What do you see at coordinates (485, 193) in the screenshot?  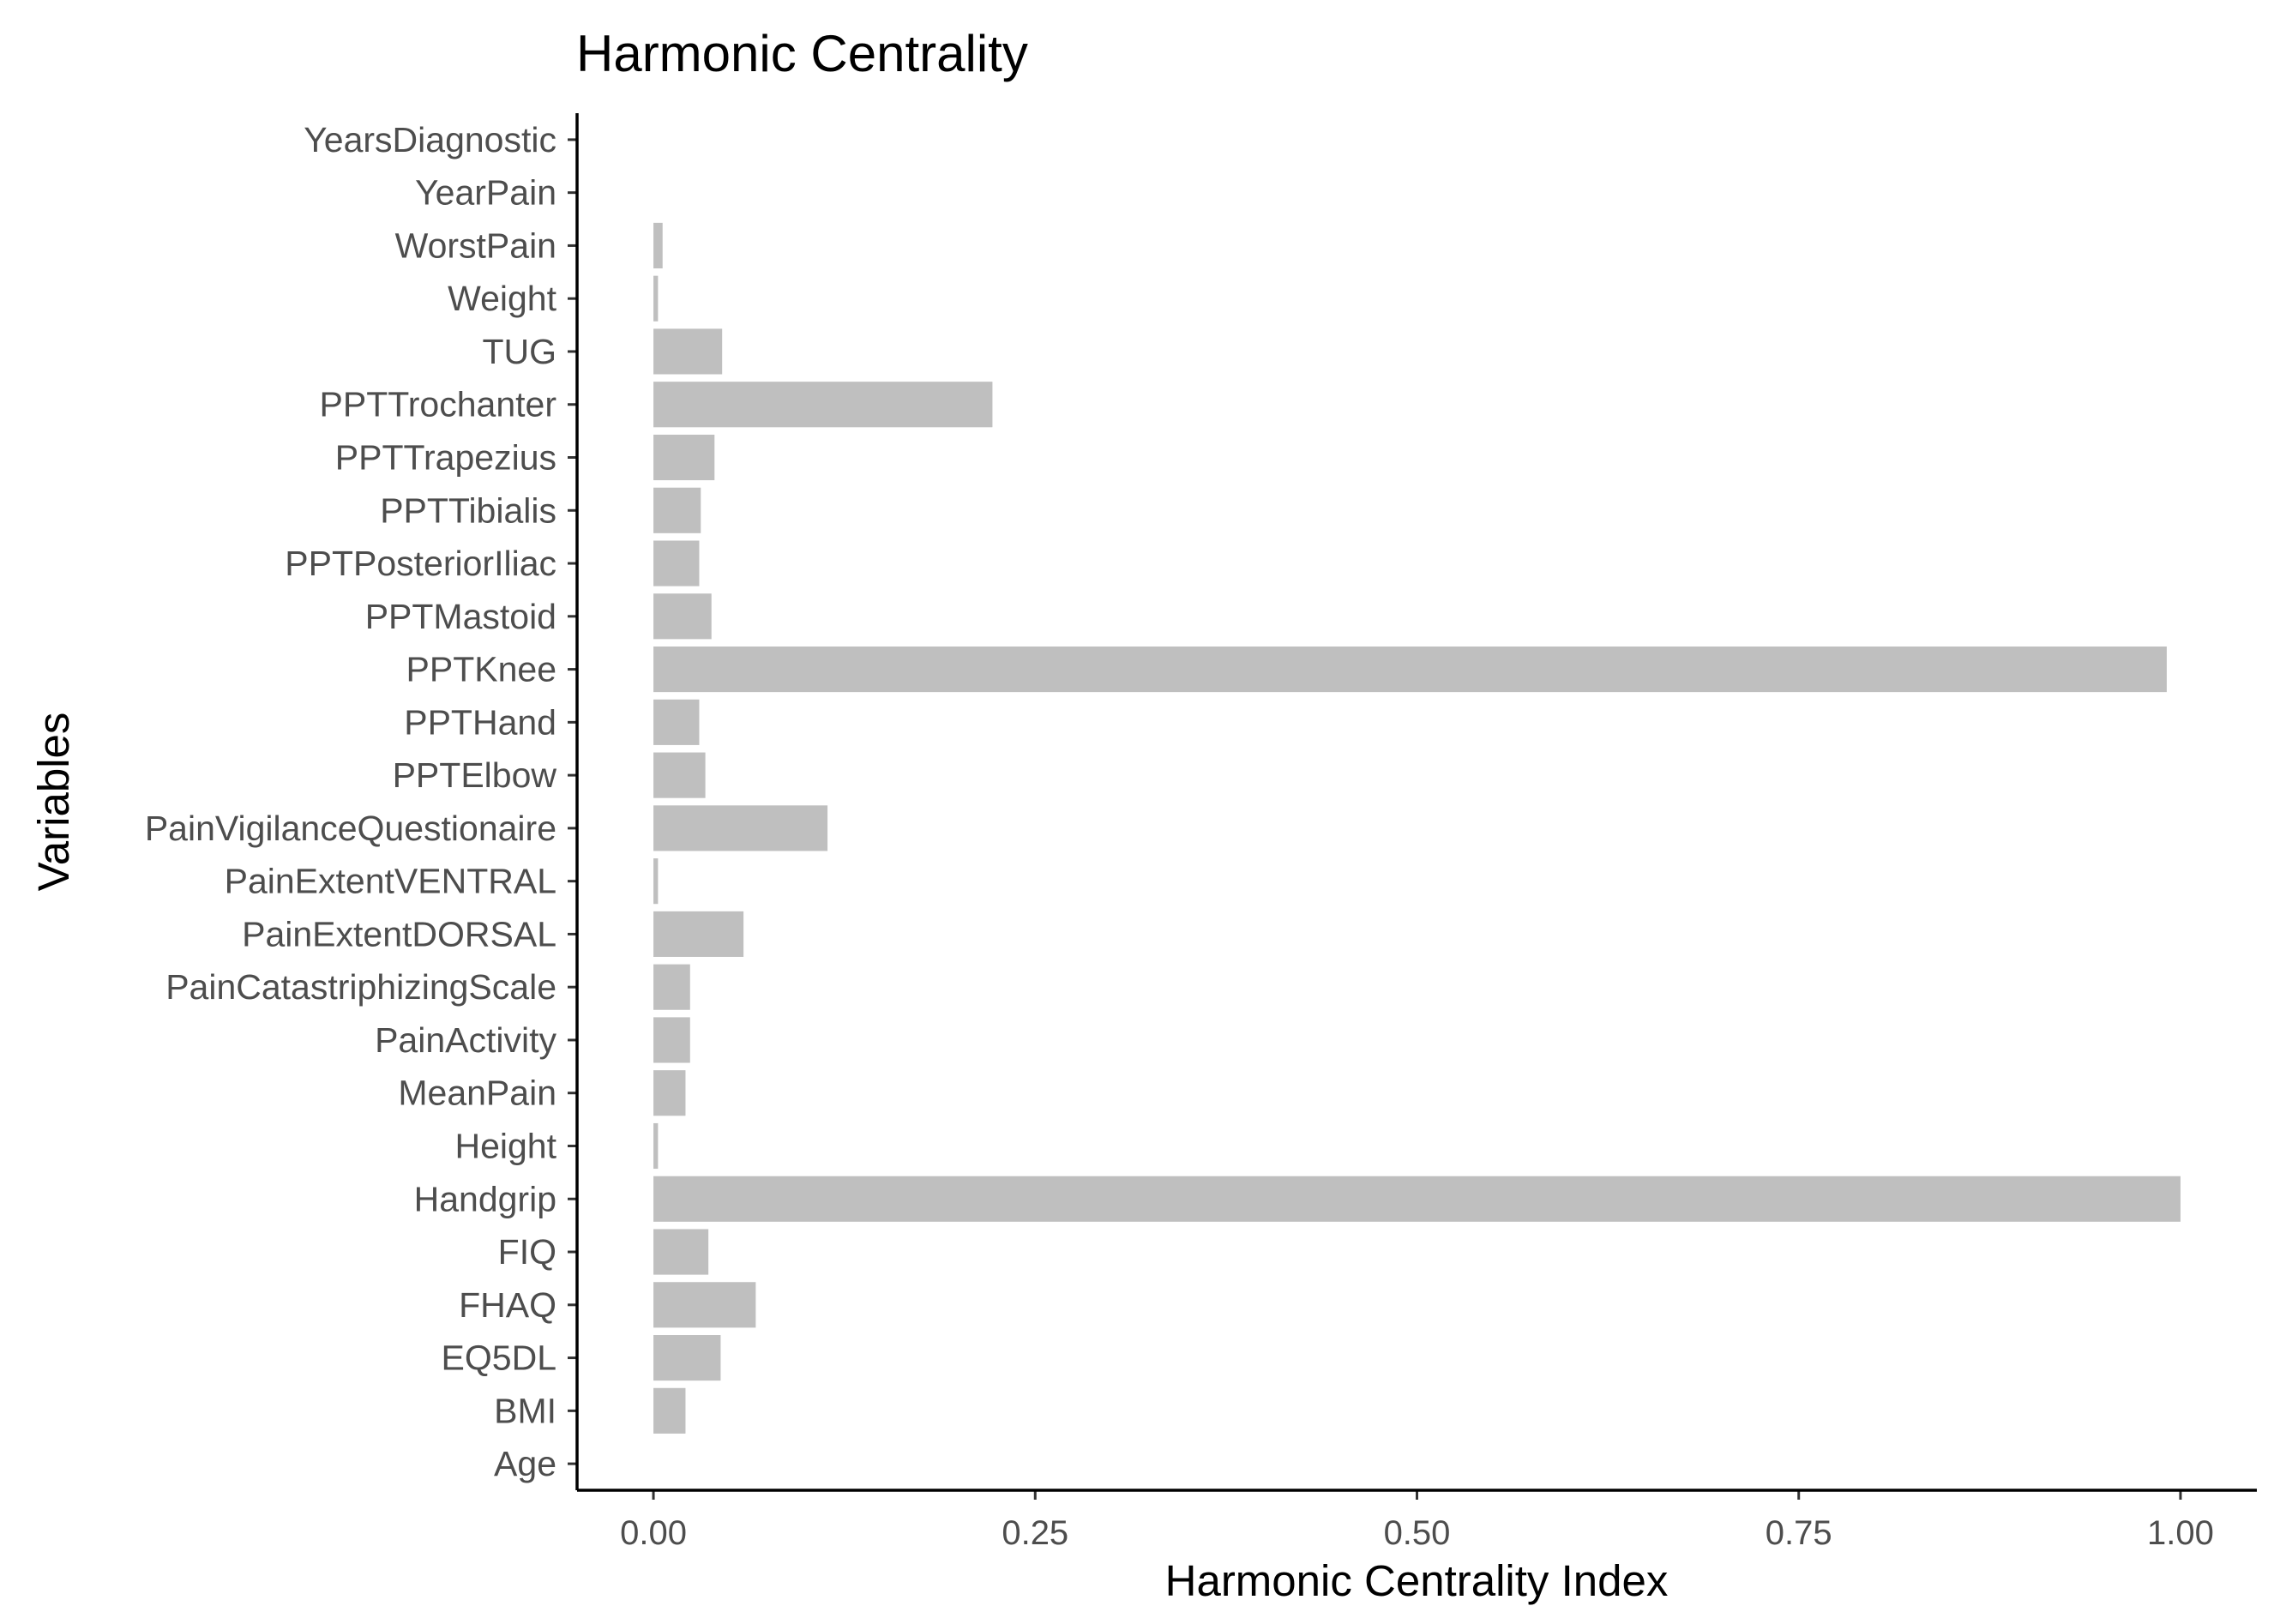 I see `y-tick-label: YearPain` at bounding box center [485, 193].